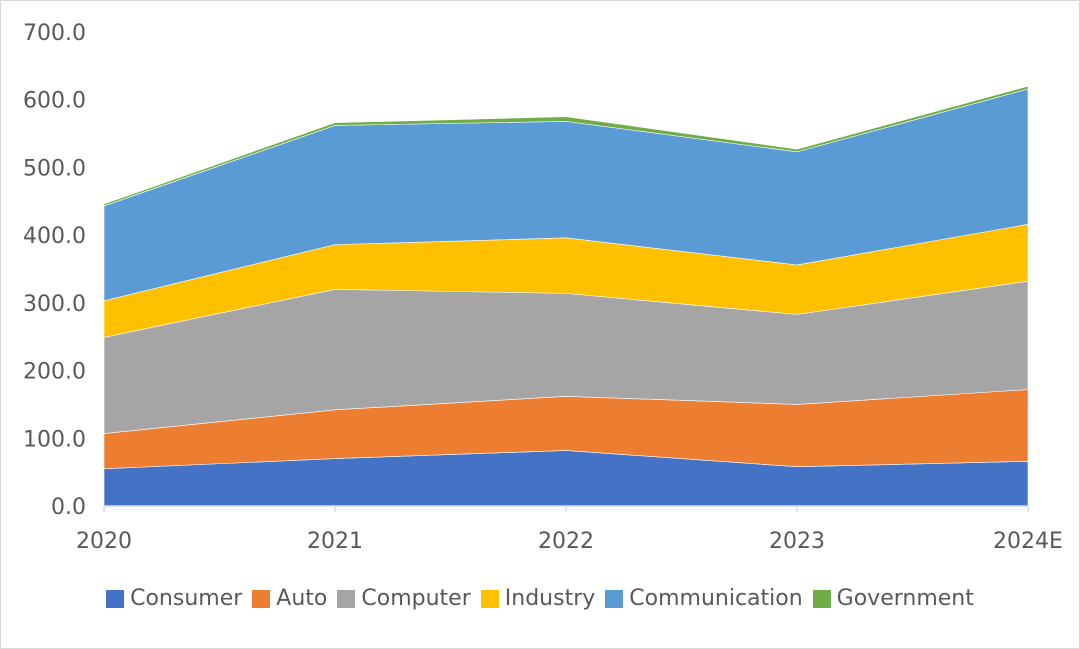  Describe the element at coordinates (54, 372) in the screenshot. I see `y-tick-label: 200.0` at that location.